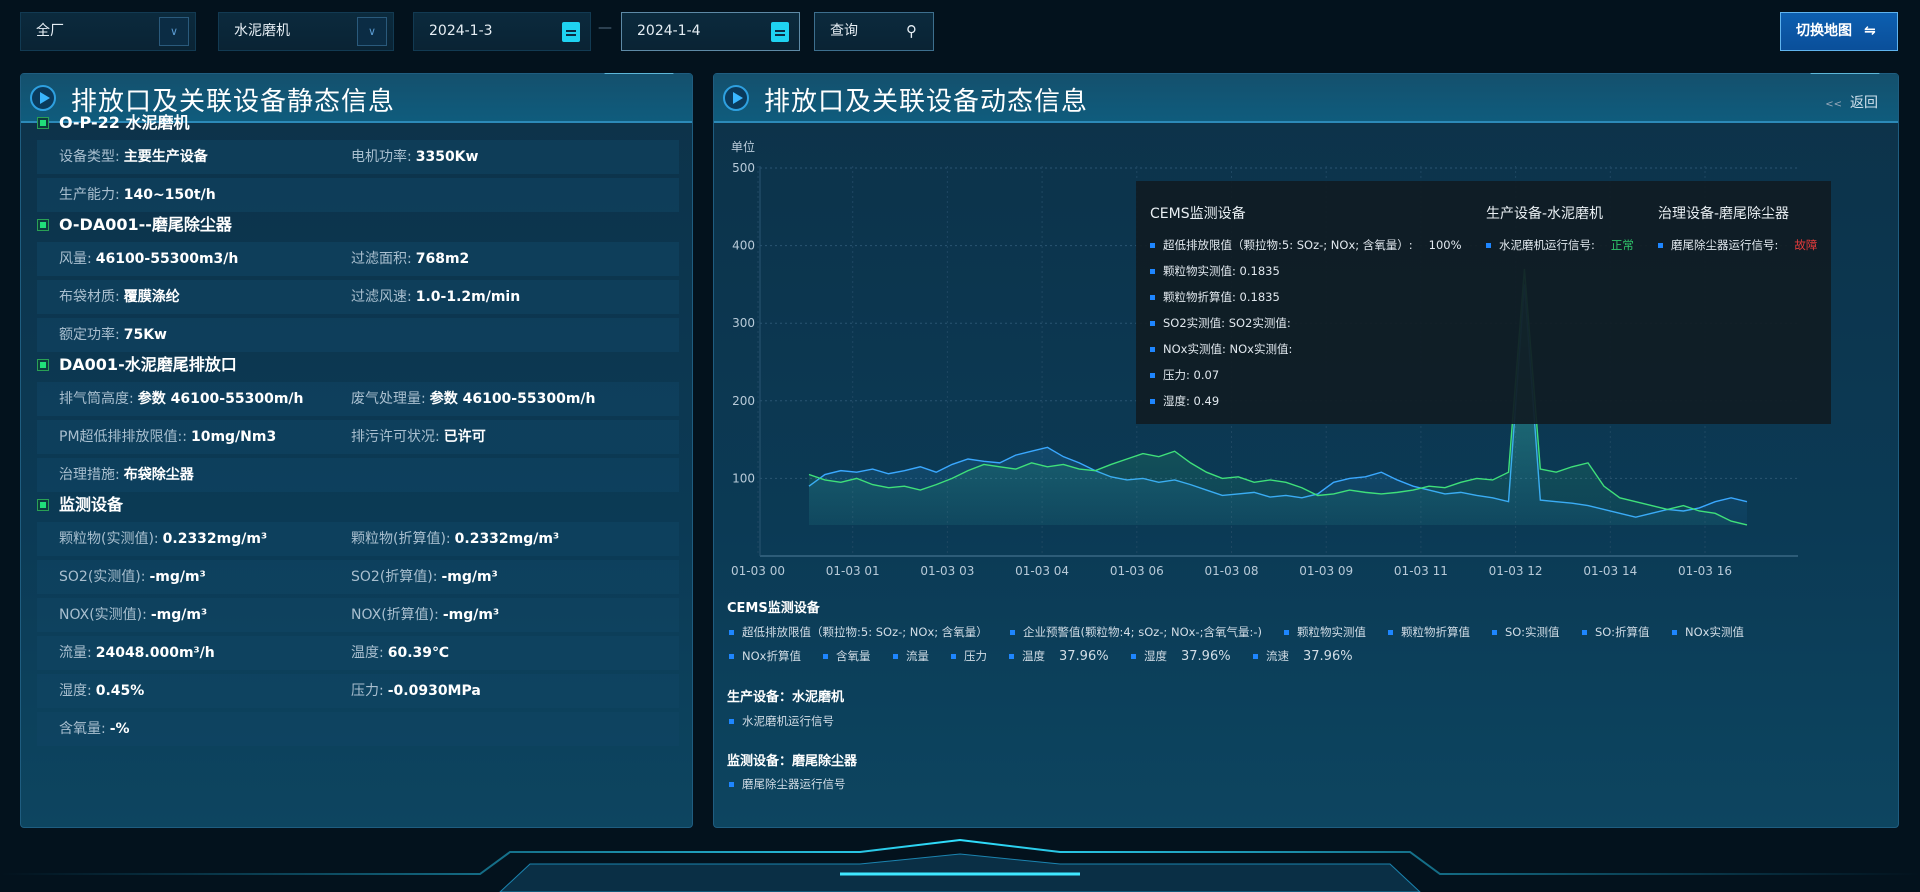  What do you see at coordinates (401, 539) in the screenshot?
I see `field-label: 颗粒物(折算值):` at bounding box center [401, 539].